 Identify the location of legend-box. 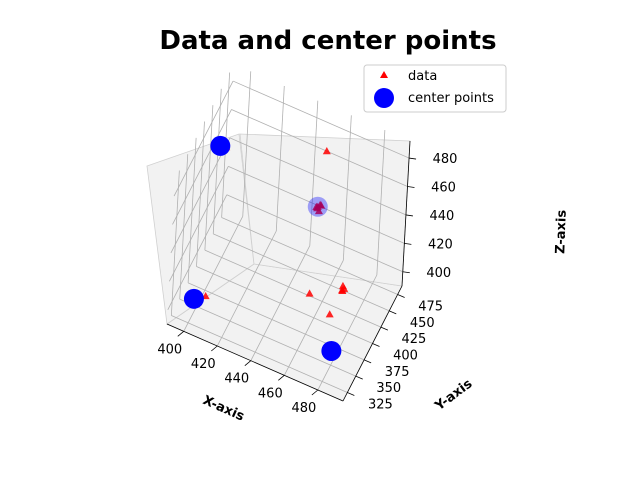
(435, 88).